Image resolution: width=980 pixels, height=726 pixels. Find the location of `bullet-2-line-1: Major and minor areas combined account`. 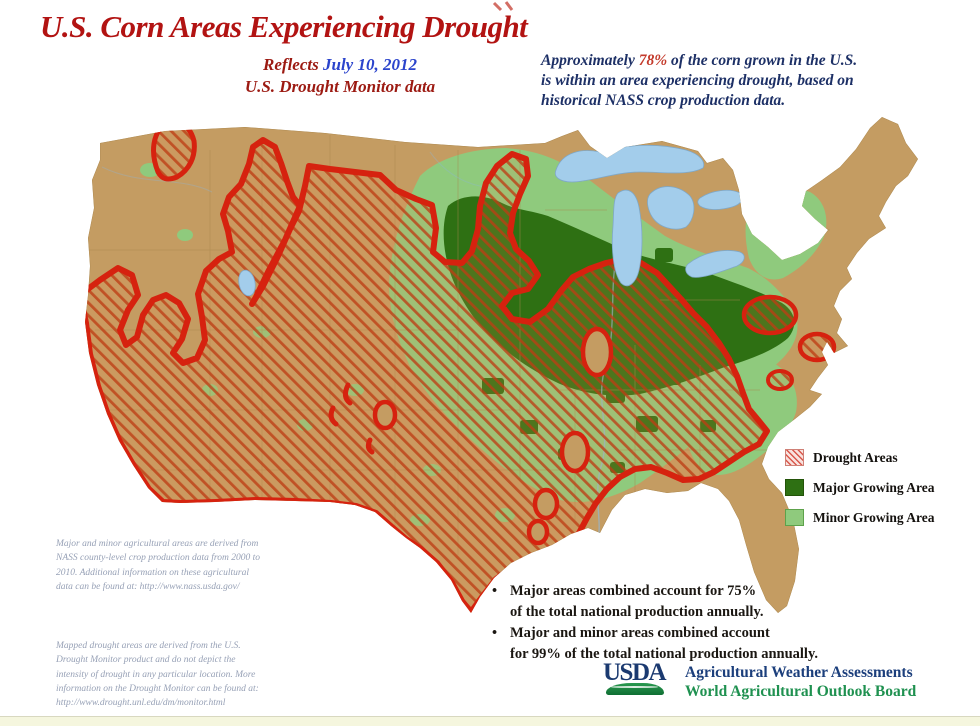

bullet-2-line-1: Major and minor areas combined account is located at coordinates (640, 633).